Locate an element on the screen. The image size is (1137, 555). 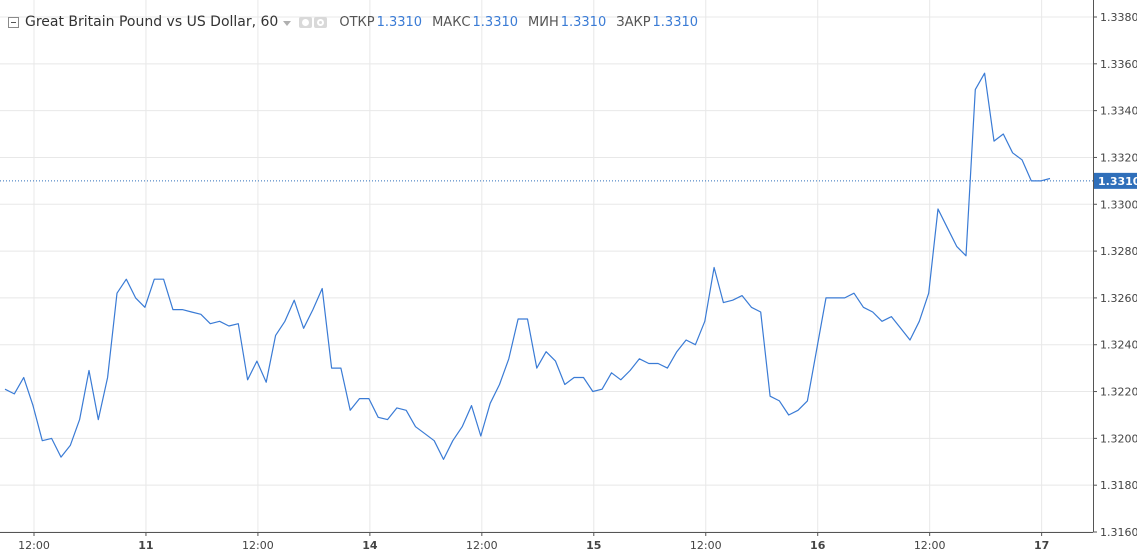
collapse-icon is located at coordinates (13, 22).